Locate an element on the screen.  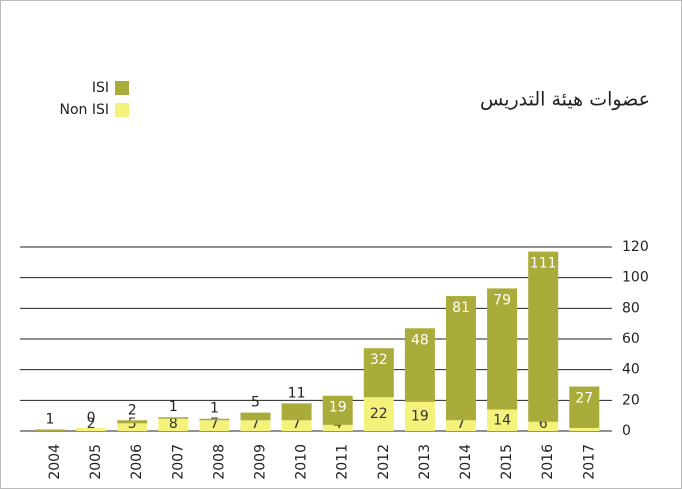
x-tick-label: 2005 is located at coordinates (96, 462).